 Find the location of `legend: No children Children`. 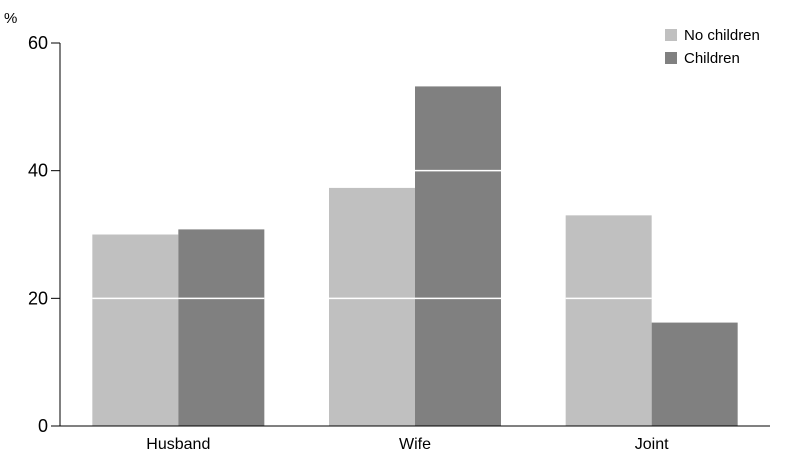

legend: No children Children is located at coordinates (712, 47).